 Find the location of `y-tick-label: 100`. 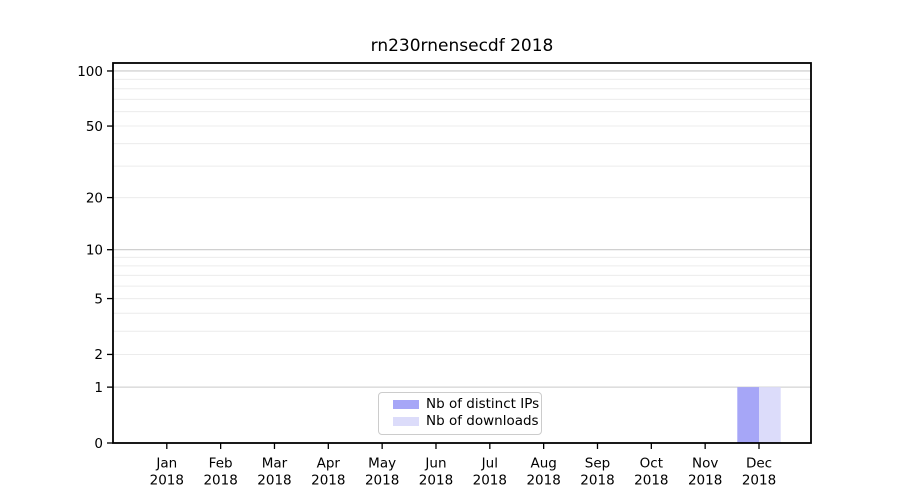

y-tick-label: 100 is located at coordinates (90, 72).